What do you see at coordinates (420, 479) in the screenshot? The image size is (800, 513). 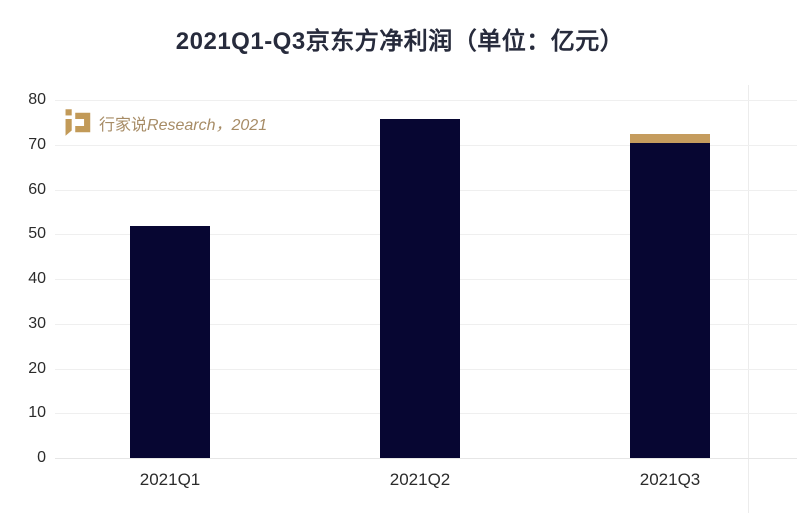 I see `x-category-label-2021Q2: 2021Q2` at bounding box center [420, 479].